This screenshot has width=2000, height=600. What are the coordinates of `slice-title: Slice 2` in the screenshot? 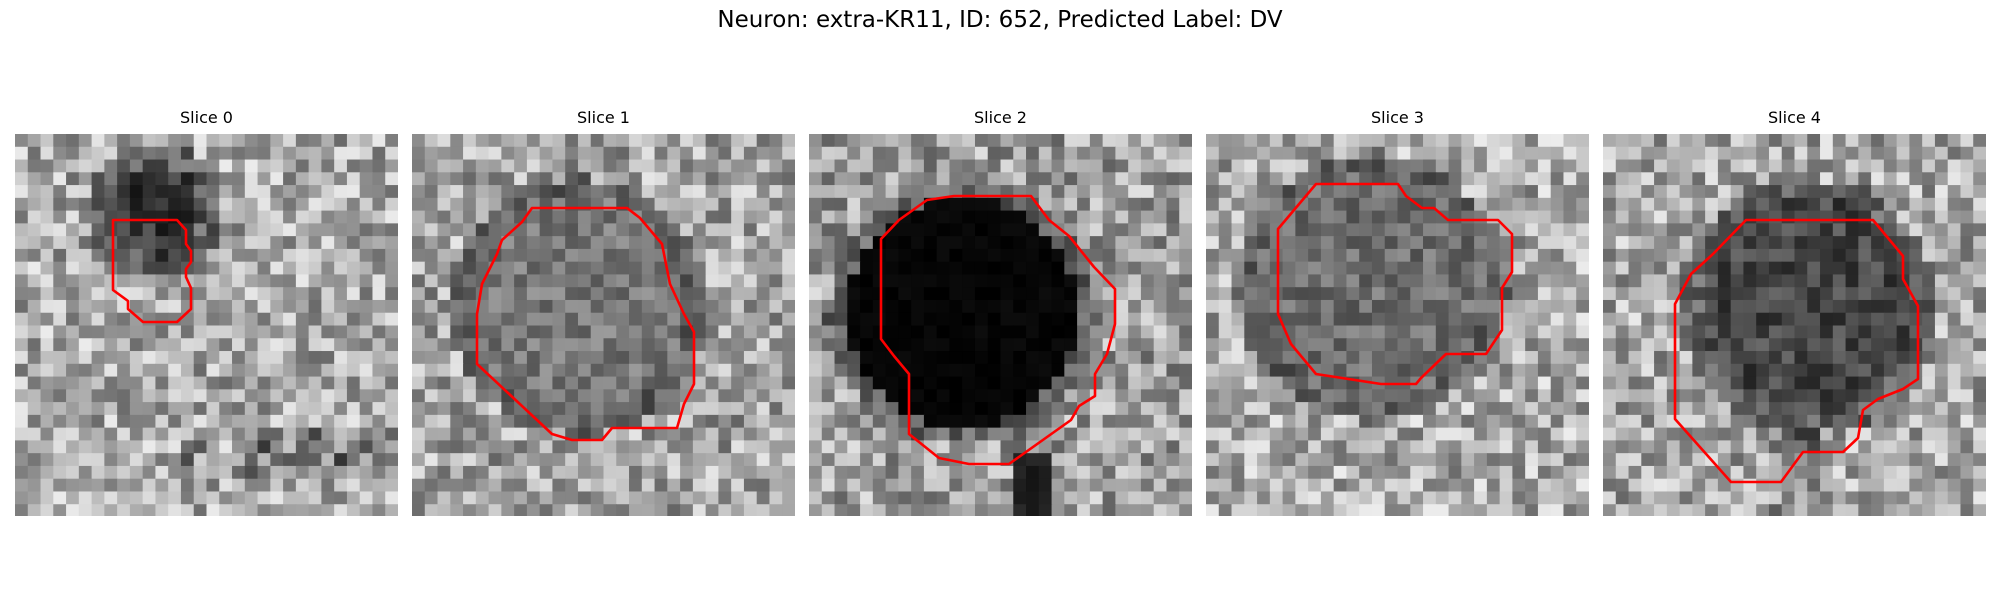 It's located at (1000, 117).